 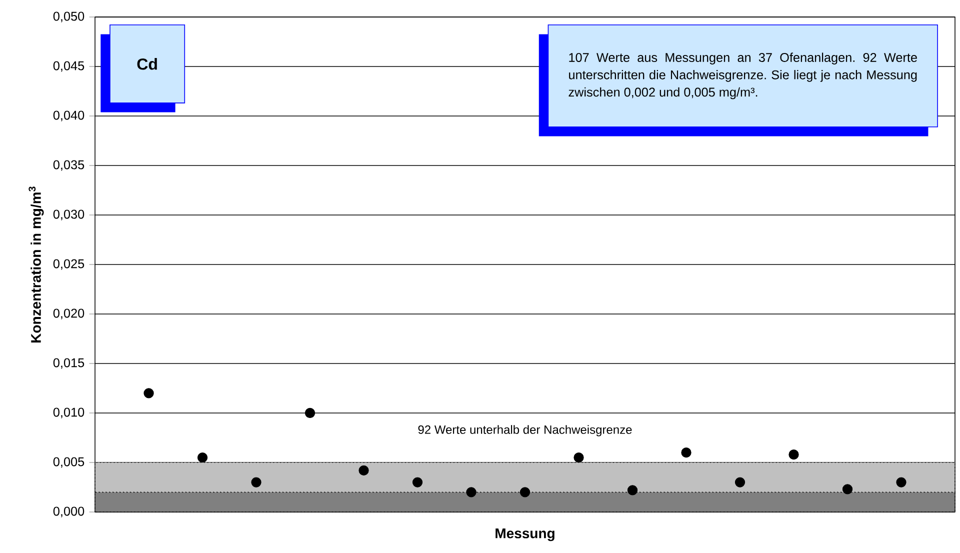 I want to click on band-label: 92 Werte unterhalb der Nachweisgrenze, so click(x=525, y=430).